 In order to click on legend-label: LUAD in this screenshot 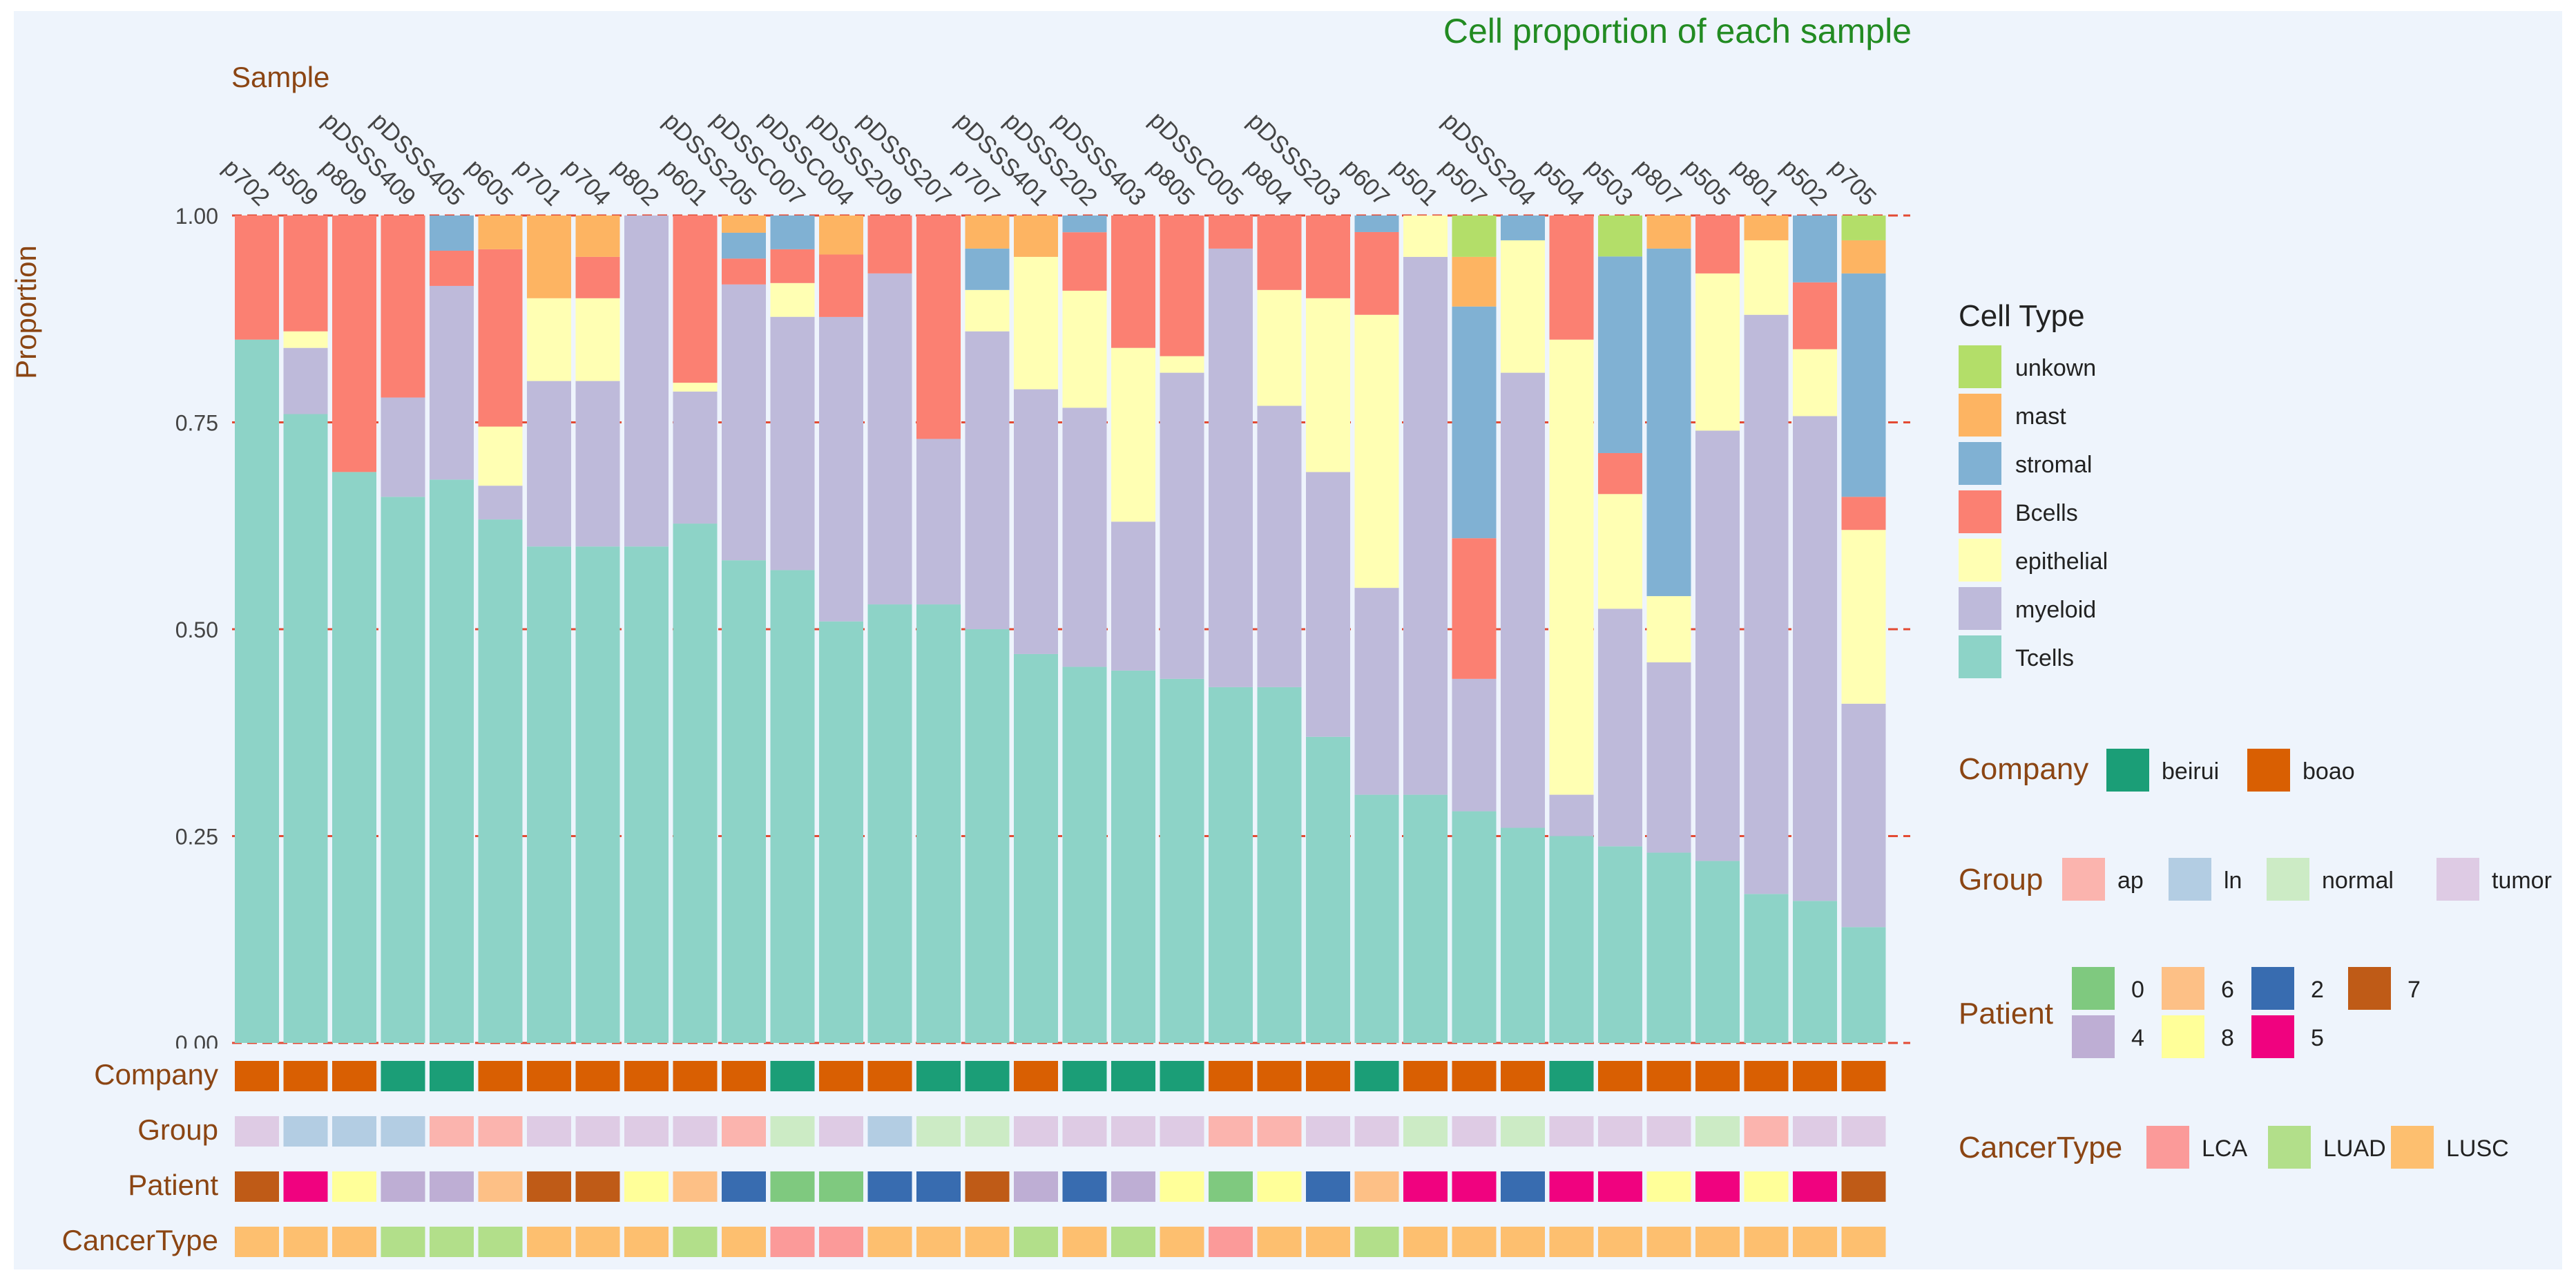, I will do `click(2354, 1149)`.